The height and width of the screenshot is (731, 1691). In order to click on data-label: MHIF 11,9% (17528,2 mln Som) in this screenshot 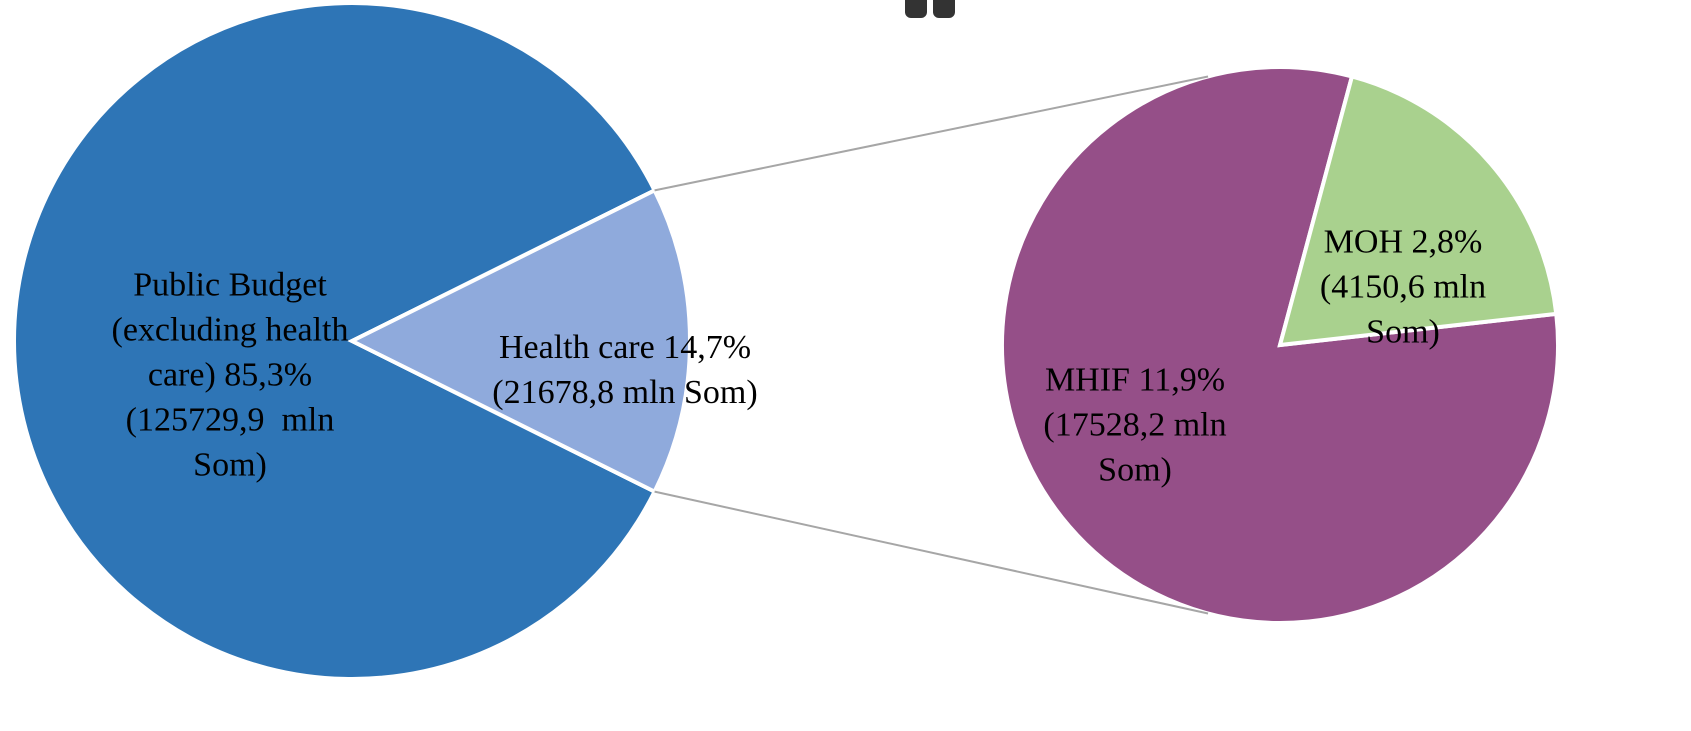, I will do `click(1135, 425)`.